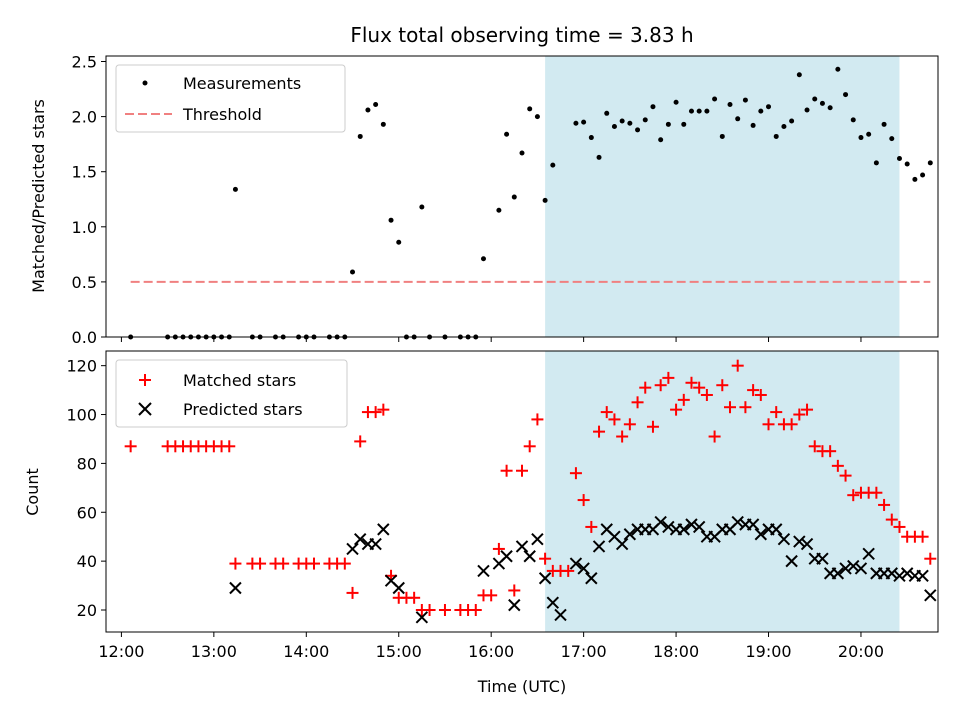  What do you see at coordinates (84, 227) in the screenshot?
I see `y-tick-label: 1.0` at bounding box center [84, 227].